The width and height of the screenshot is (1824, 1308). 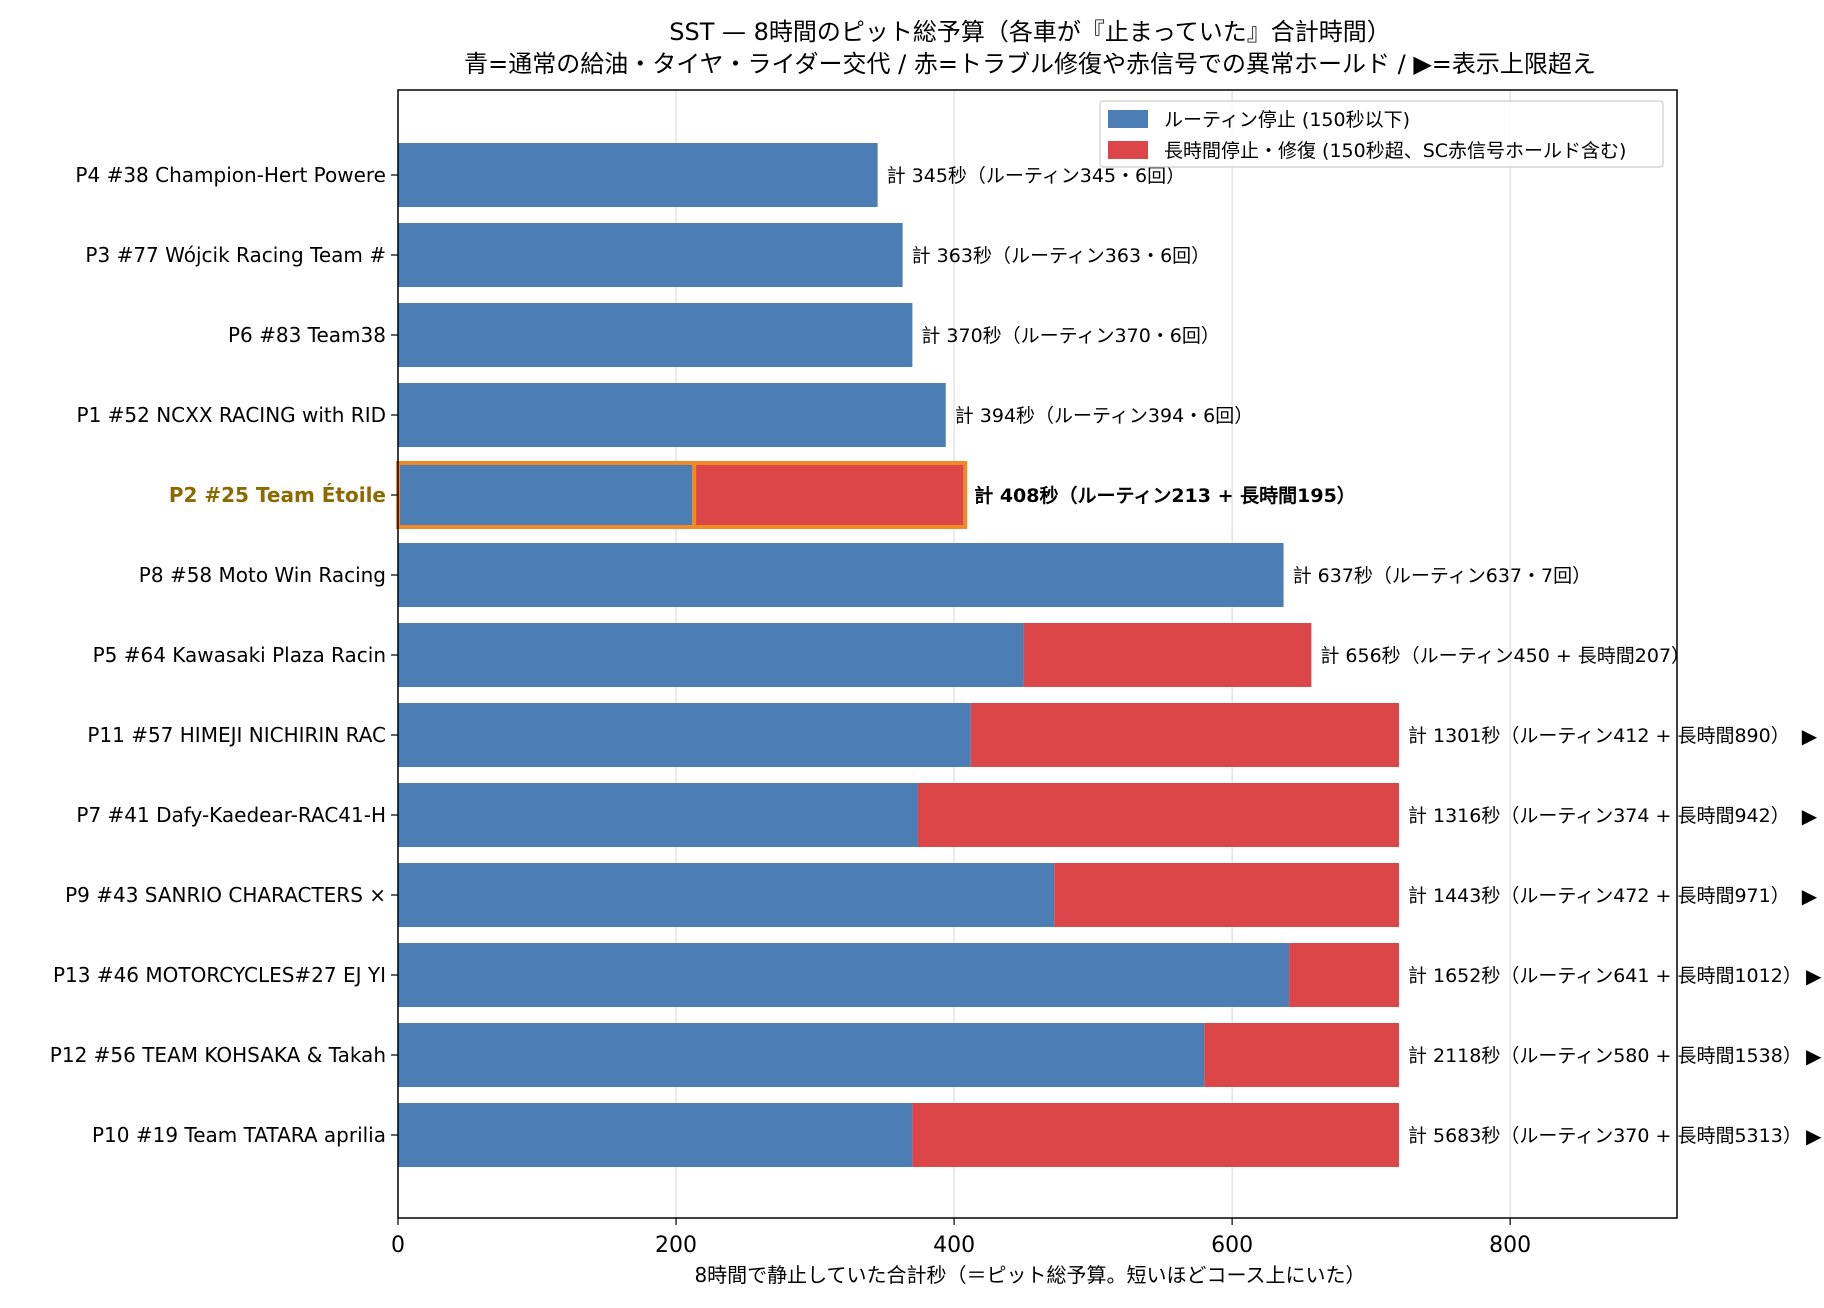 I want to click on x-tick-label: 800, so click(x=1510, y=1245).